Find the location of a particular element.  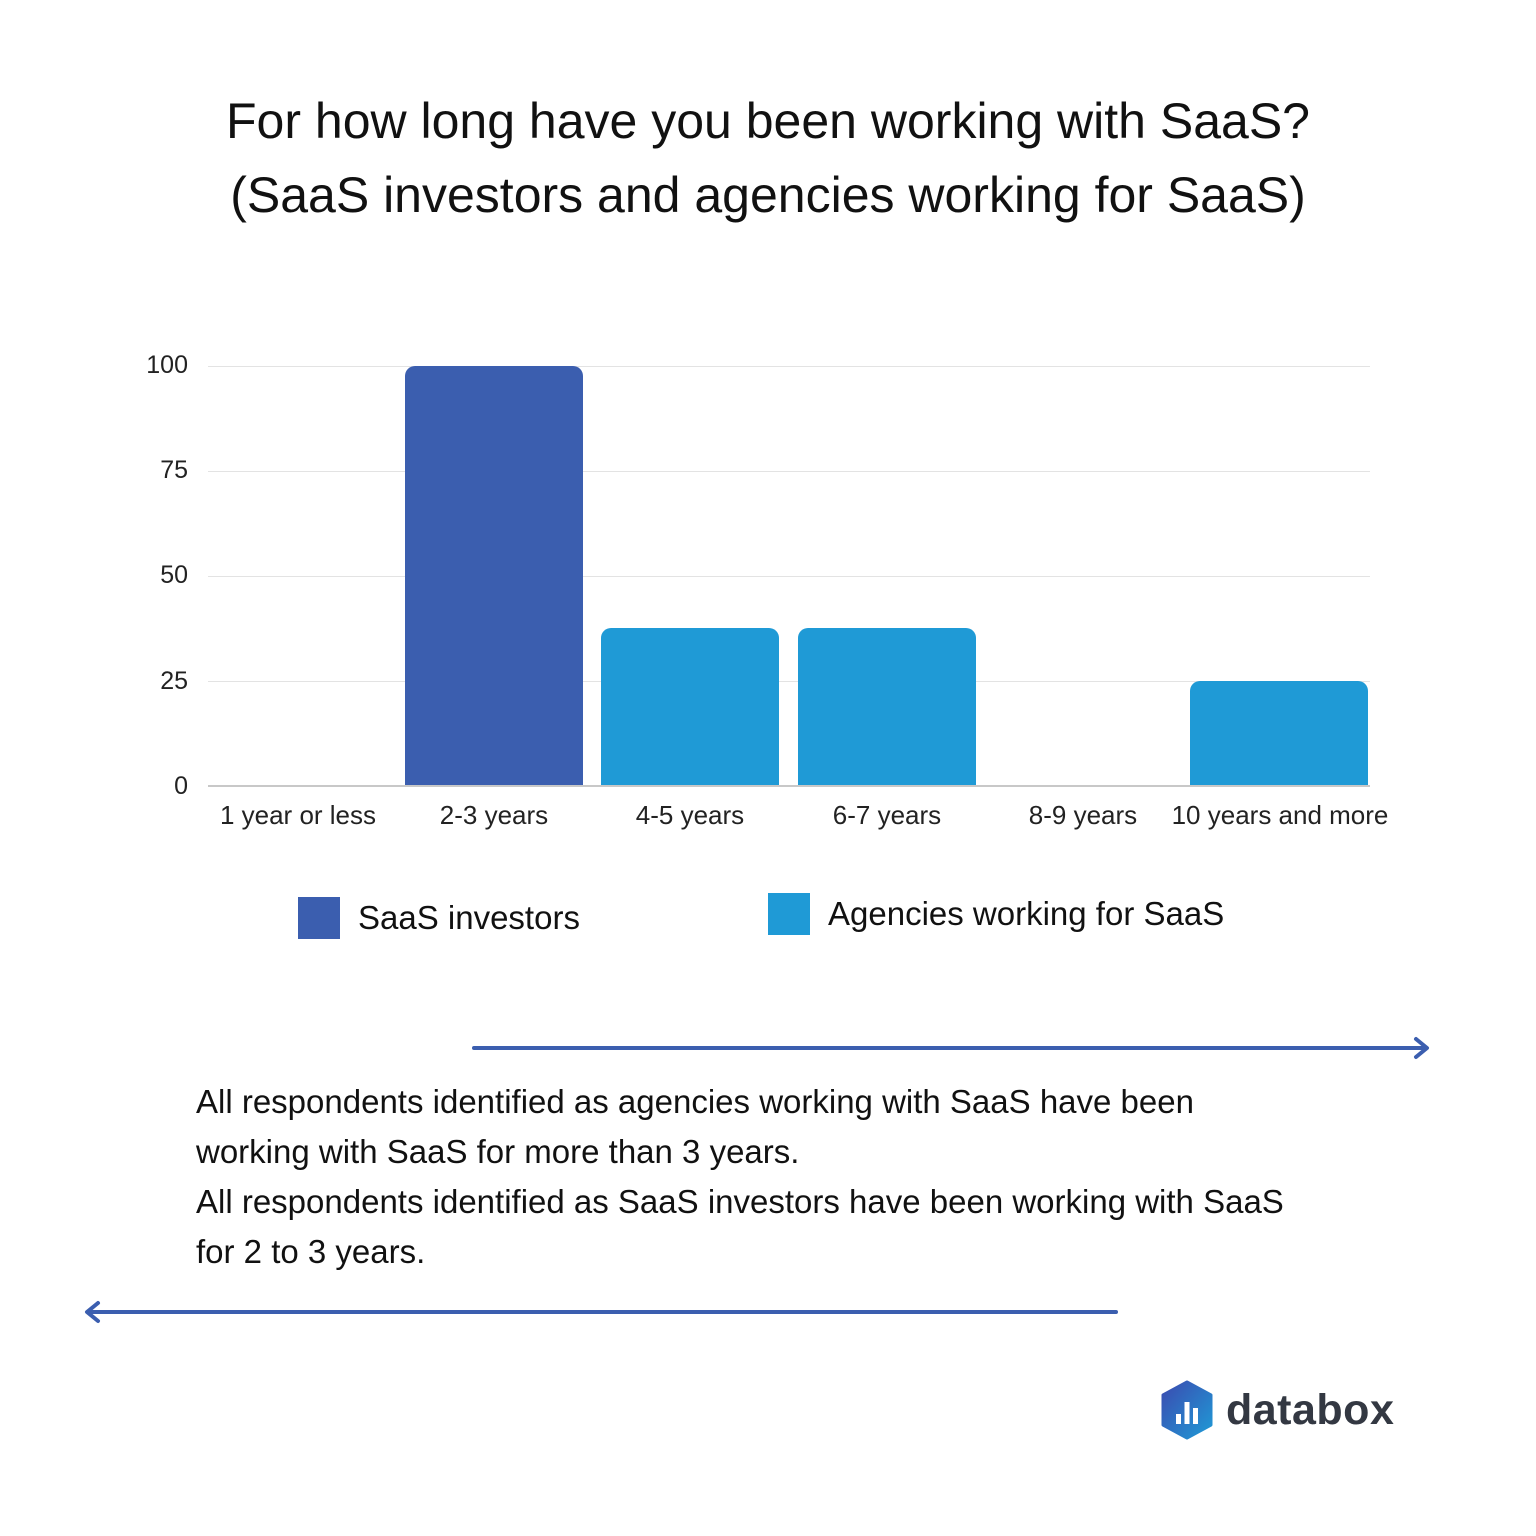

x-label-8-9-years: 8-9 years is located at coordinates (1083, 815).